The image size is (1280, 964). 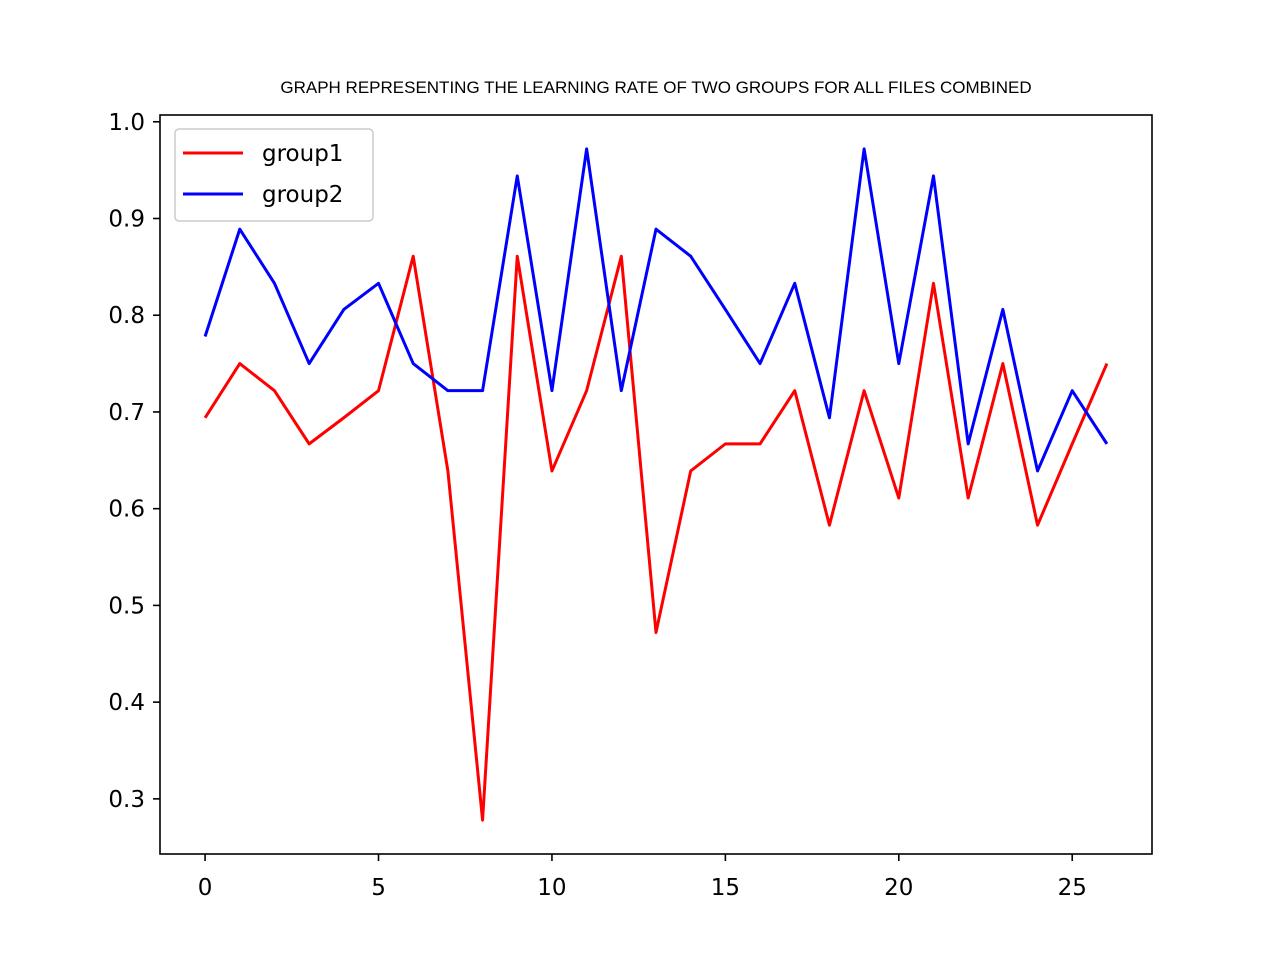 I want to click on x-tick-label: 10, so click(x=551, y=888).